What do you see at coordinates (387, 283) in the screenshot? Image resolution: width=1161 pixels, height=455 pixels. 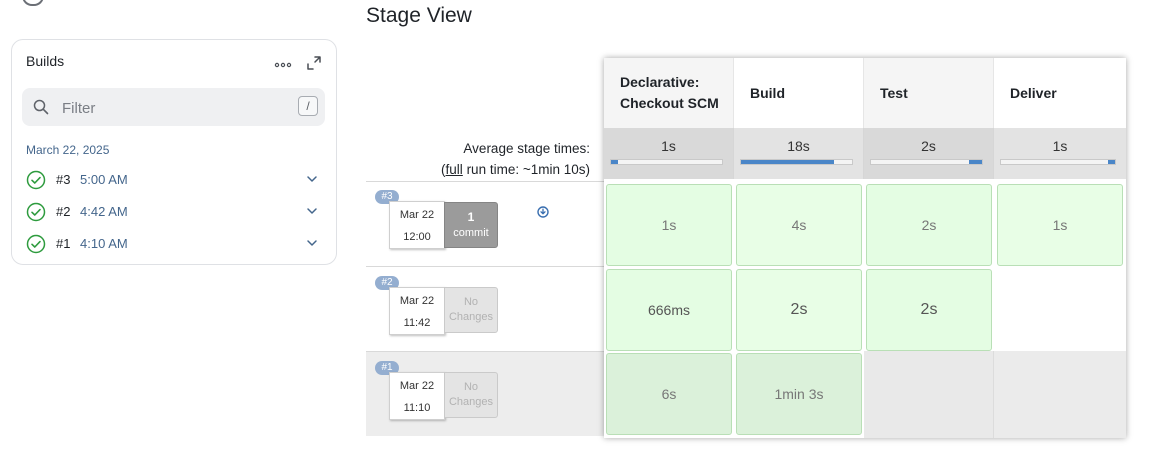 I see `run-badge: #2` at bounding box center [387, 283].